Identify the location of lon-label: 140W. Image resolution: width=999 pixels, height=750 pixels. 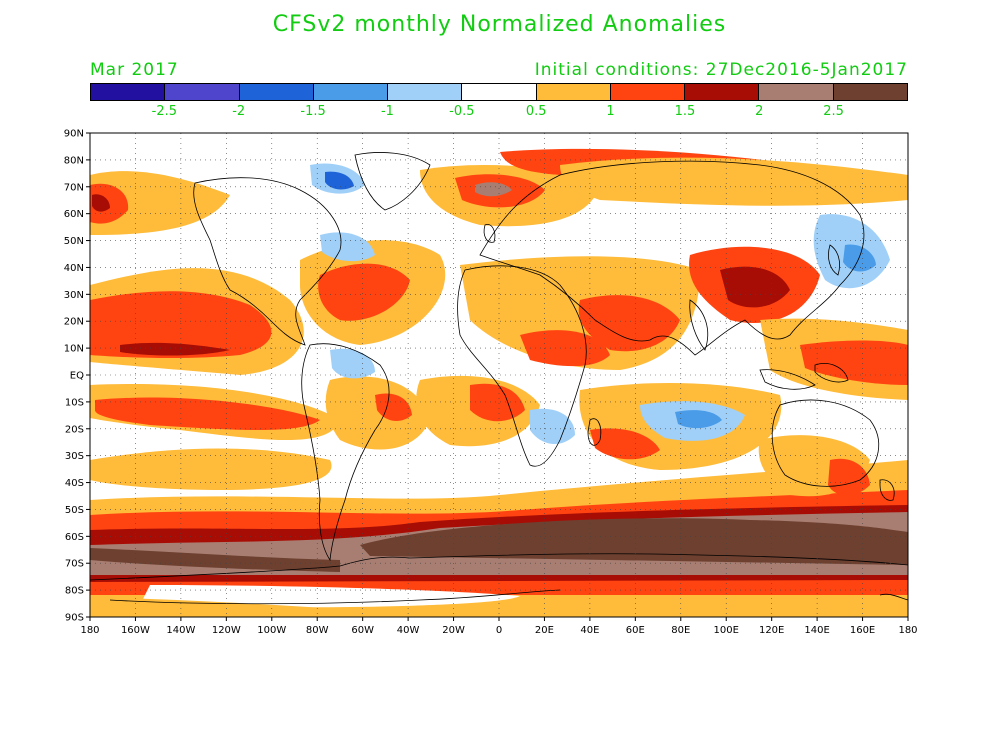
(180, 630).